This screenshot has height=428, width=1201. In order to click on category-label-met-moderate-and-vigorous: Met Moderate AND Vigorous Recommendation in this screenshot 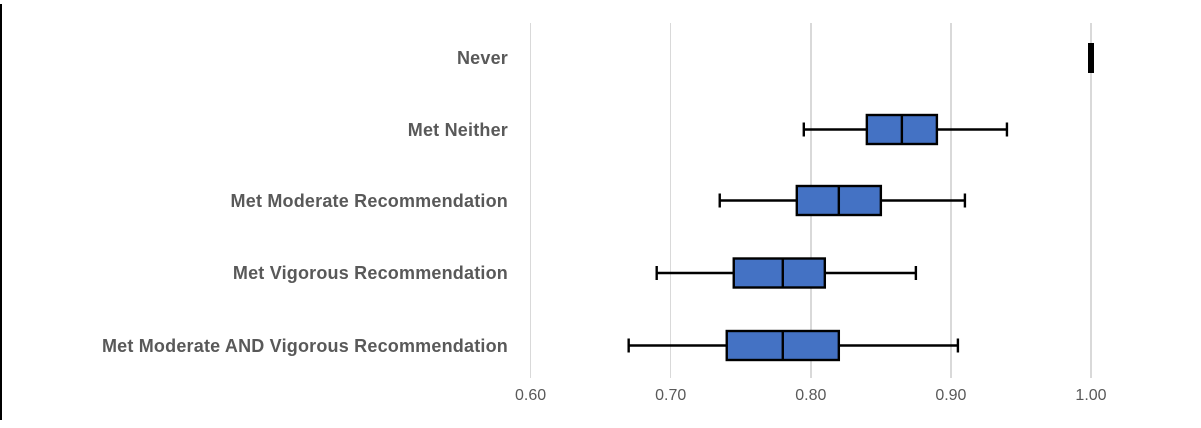, I will do `click(304, 345)`.